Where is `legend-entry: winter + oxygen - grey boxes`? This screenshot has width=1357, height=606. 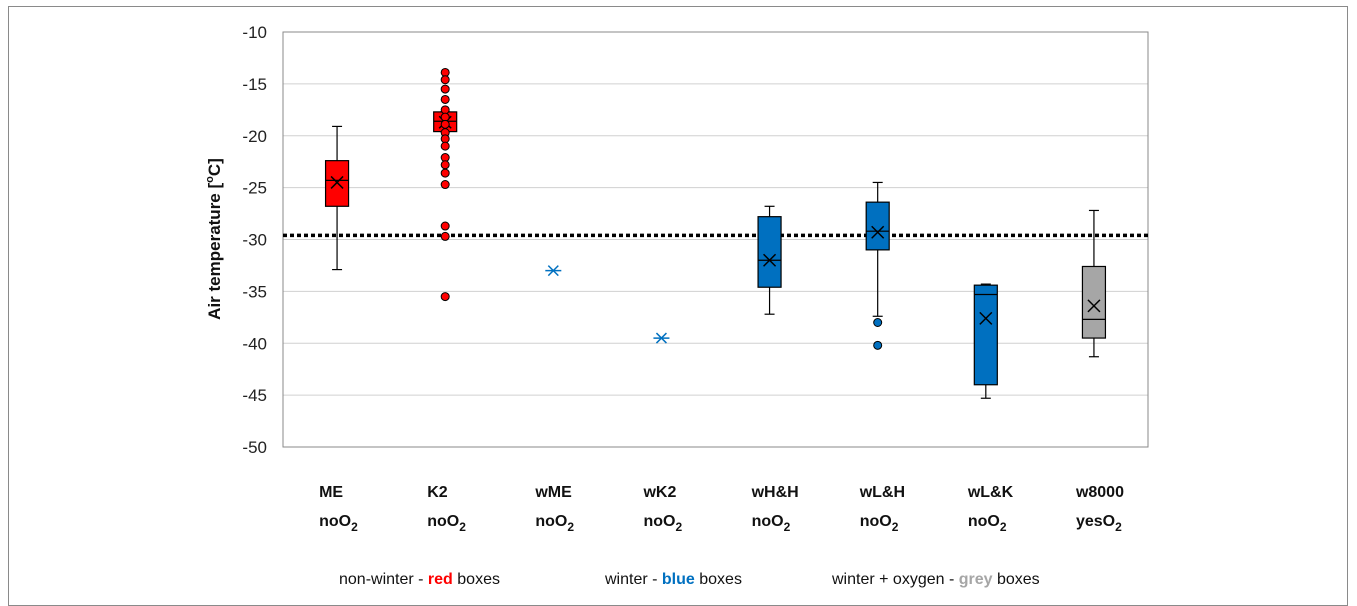
legend-entry: winter + oxygen - grey boxes is located at coordinates (935, 579).